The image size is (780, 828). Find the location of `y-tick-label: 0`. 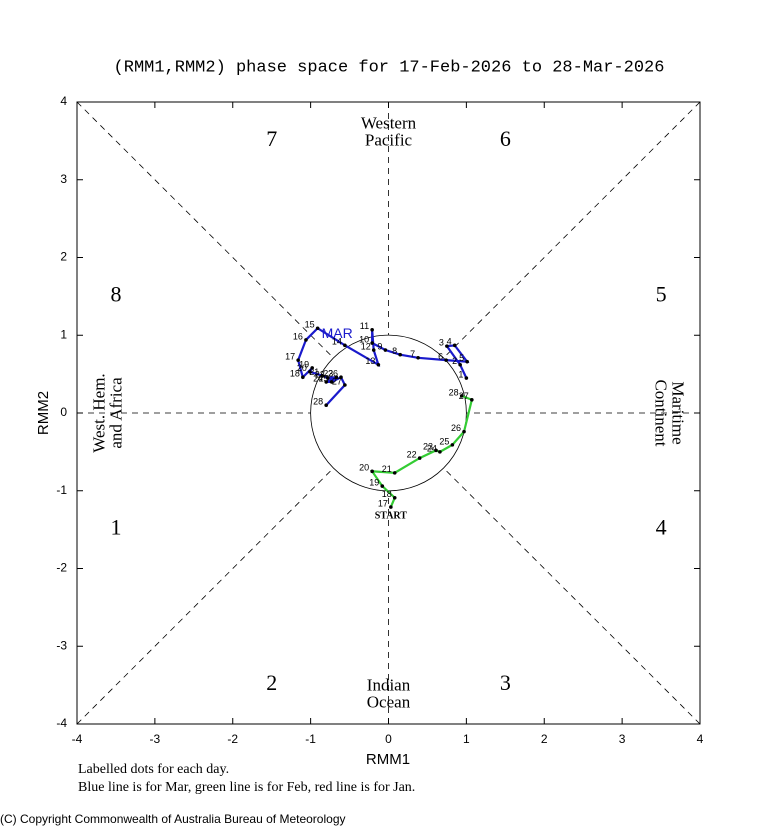

y-tick-label: 0 is located at coordinates (63, 412).